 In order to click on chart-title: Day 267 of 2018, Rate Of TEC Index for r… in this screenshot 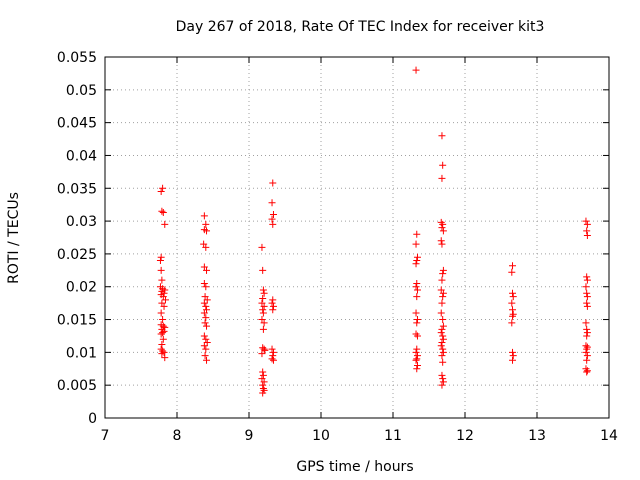, I will do `click(360, 27)`.